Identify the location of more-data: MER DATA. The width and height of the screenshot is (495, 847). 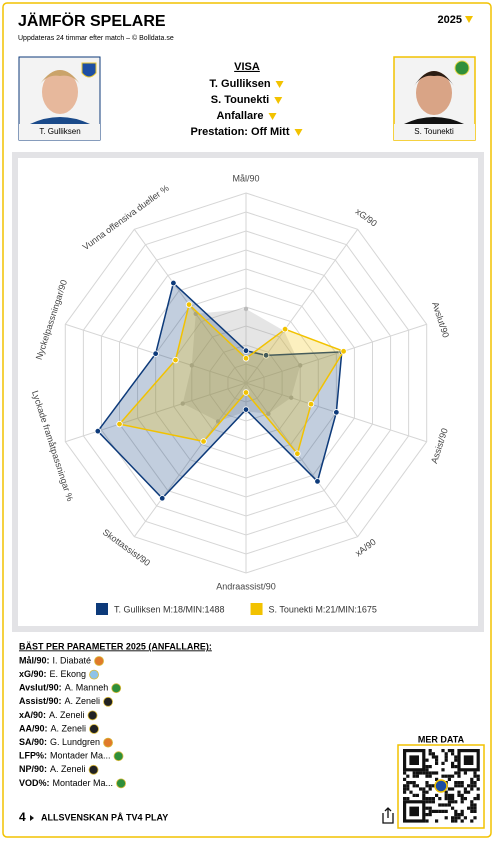
(441, 739).